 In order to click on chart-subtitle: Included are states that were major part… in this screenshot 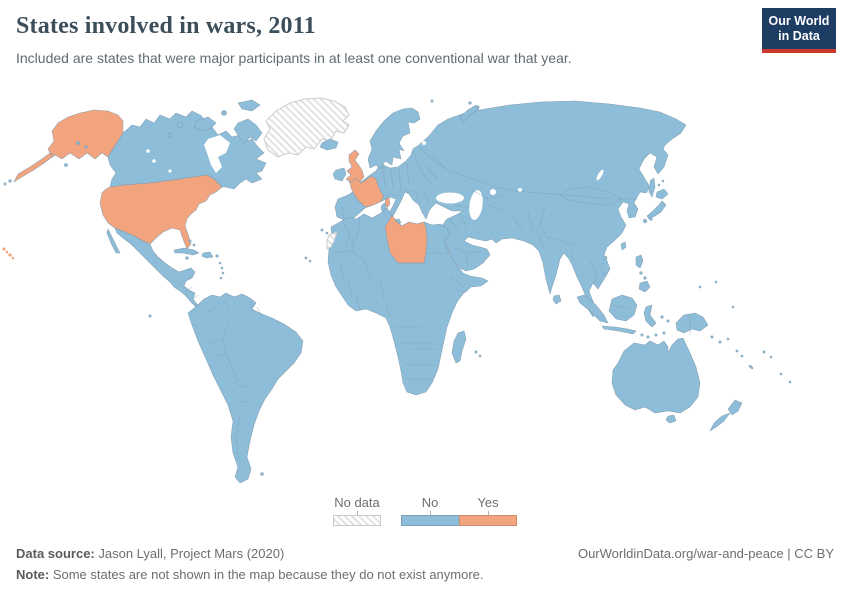, I will do `click(294, 58)`.